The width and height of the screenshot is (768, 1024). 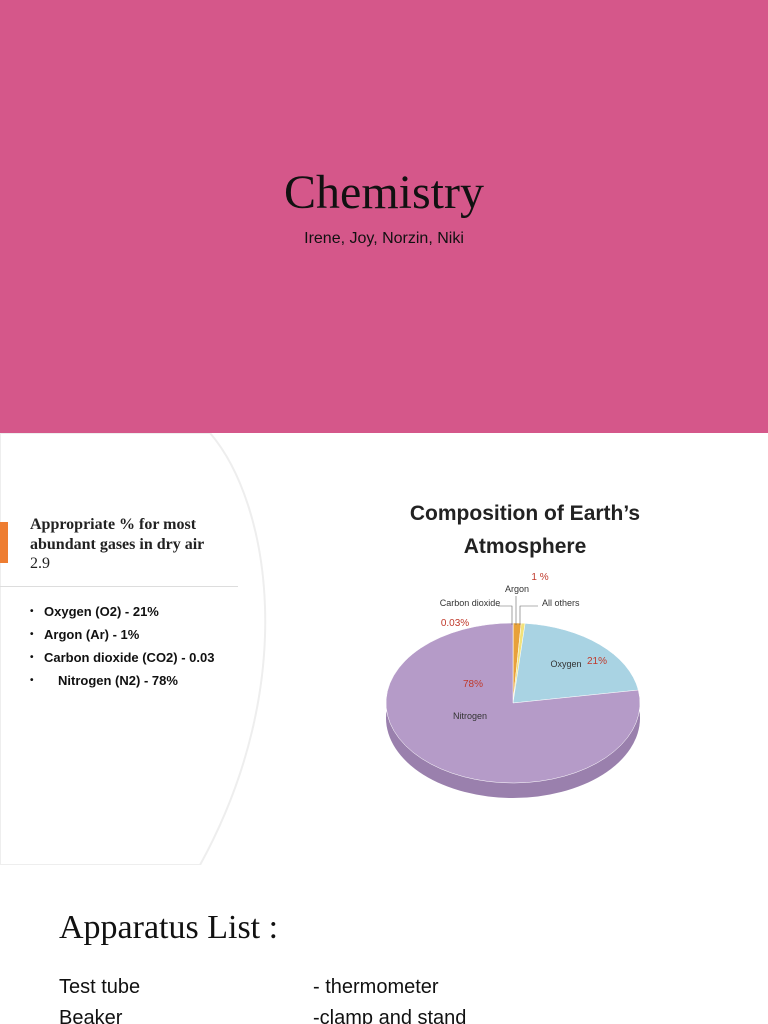 I want to click on value-label: 1 %, so click(x=539, y=577).